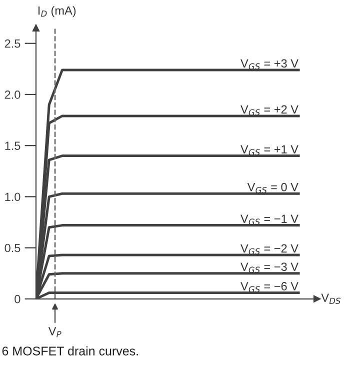 The height and width of the screenshot is (369, 346). What do you see at coordinates (269, 267) in the screenshot?
I see `series-label: V$_{GS}$ = −3 V` at bounding box center [269, 267].